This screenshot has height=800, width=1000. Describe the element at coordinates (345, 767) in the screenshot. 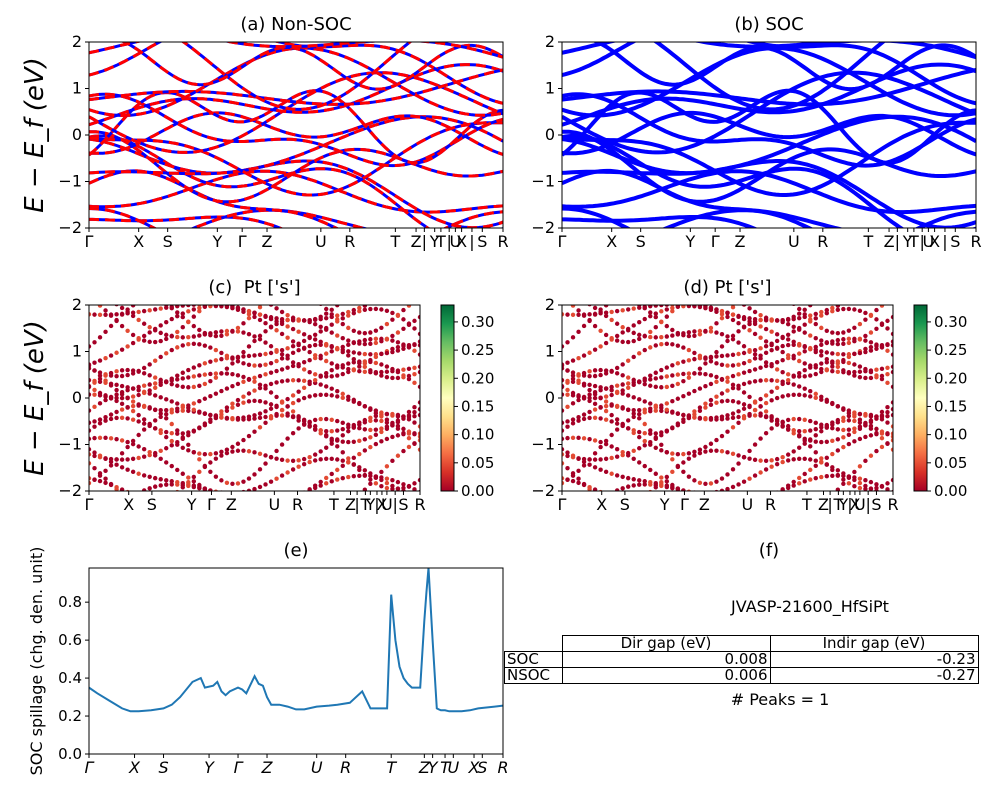

I see `x-tick-label: R` at that location.